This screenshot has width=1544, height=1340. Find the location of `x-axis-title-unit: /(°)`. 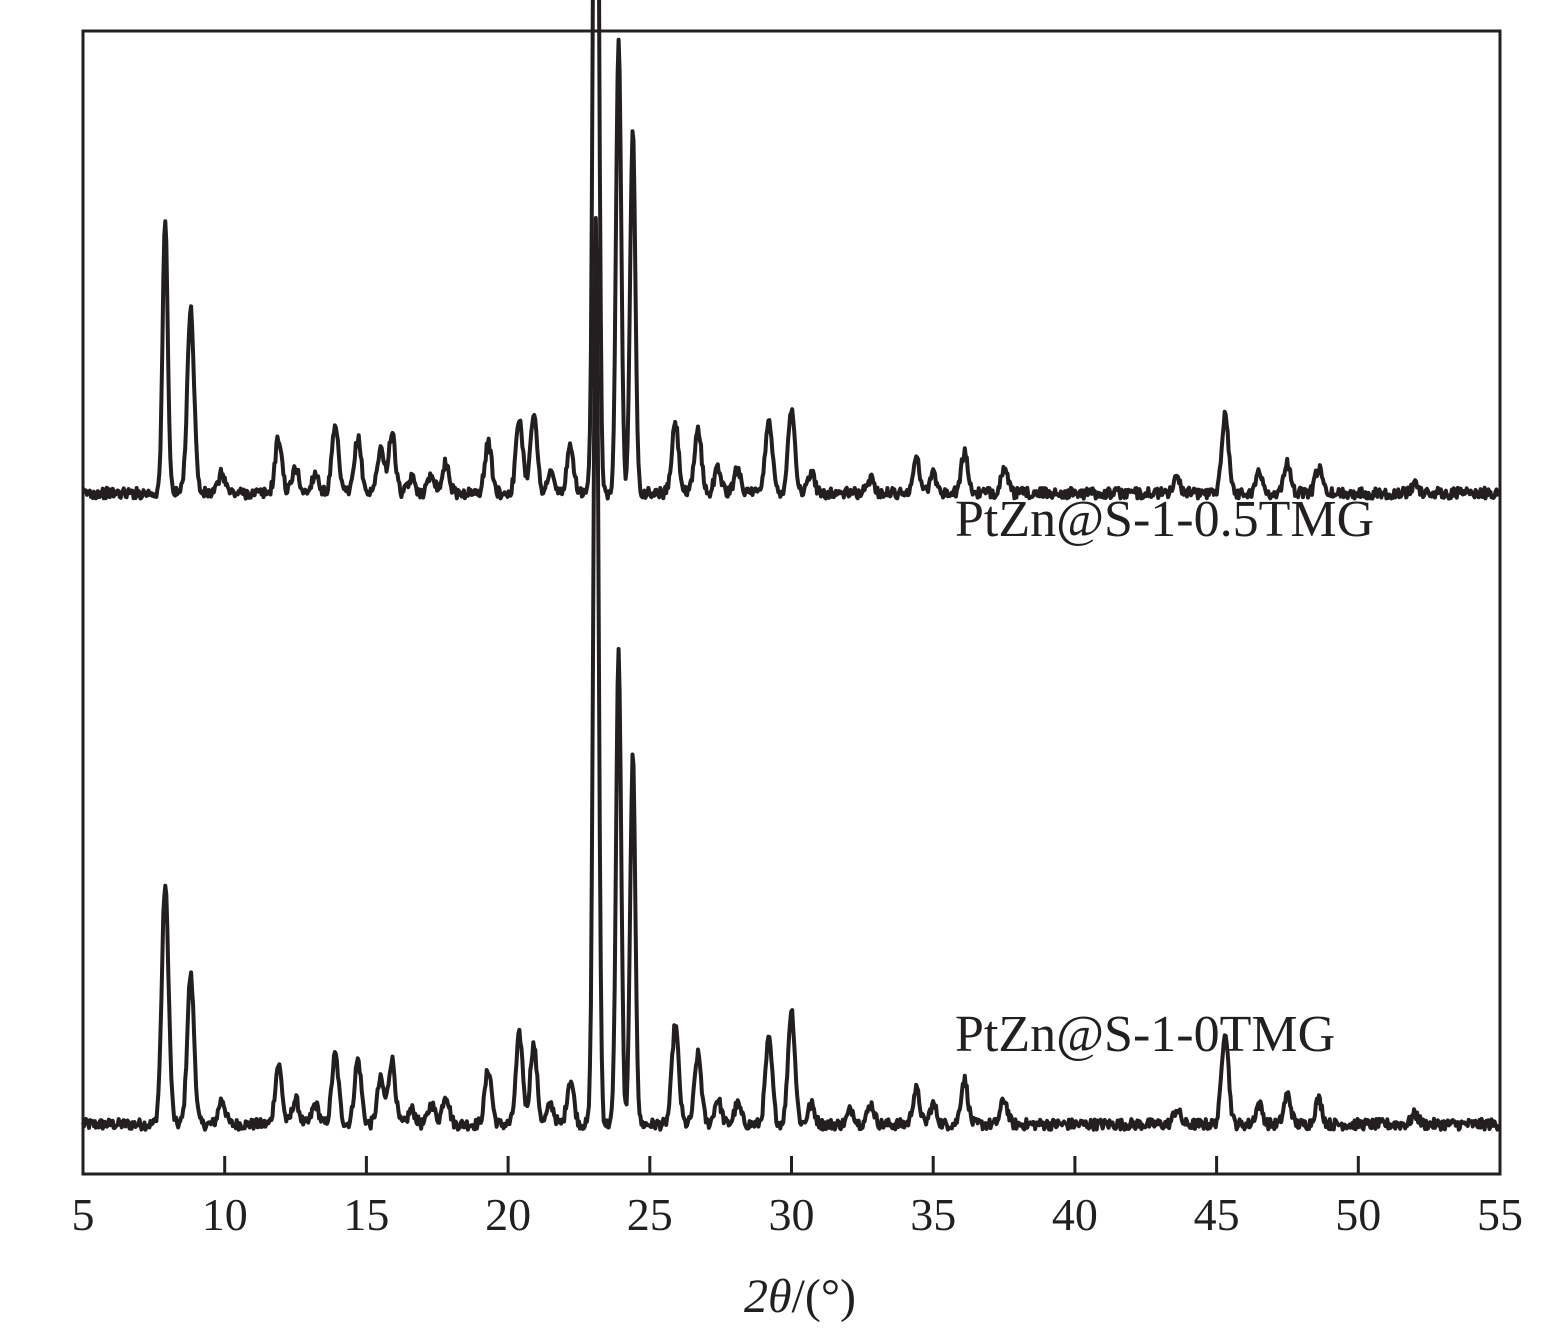

x-axis-title-unit: /(°) is located at coordinates (824, 1296).